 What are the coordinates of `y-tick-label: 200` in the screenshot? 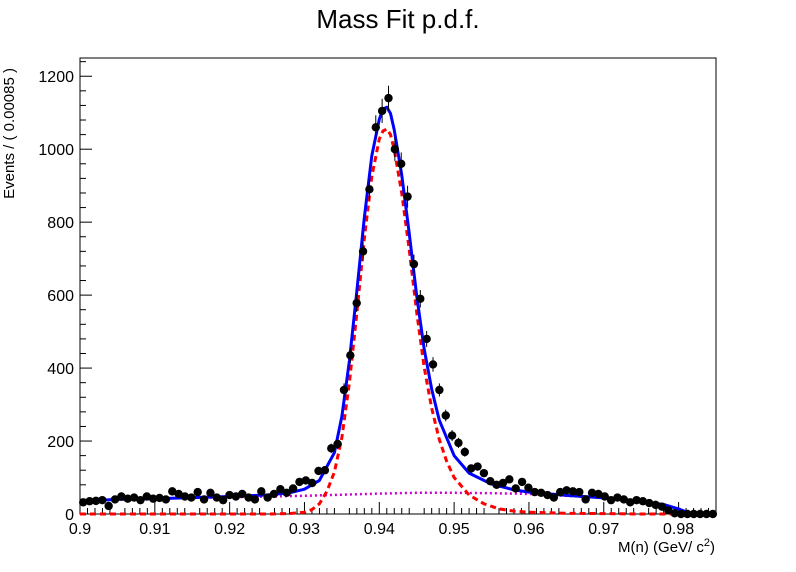 It's located at (60, 442).